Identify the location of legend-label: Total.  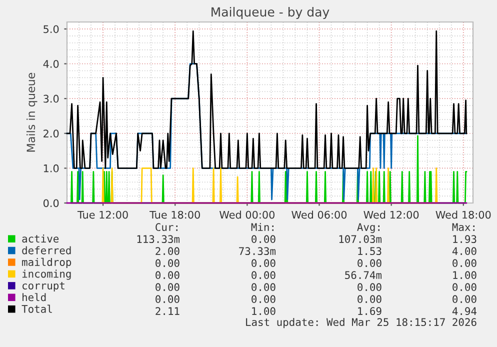
(37, 308).